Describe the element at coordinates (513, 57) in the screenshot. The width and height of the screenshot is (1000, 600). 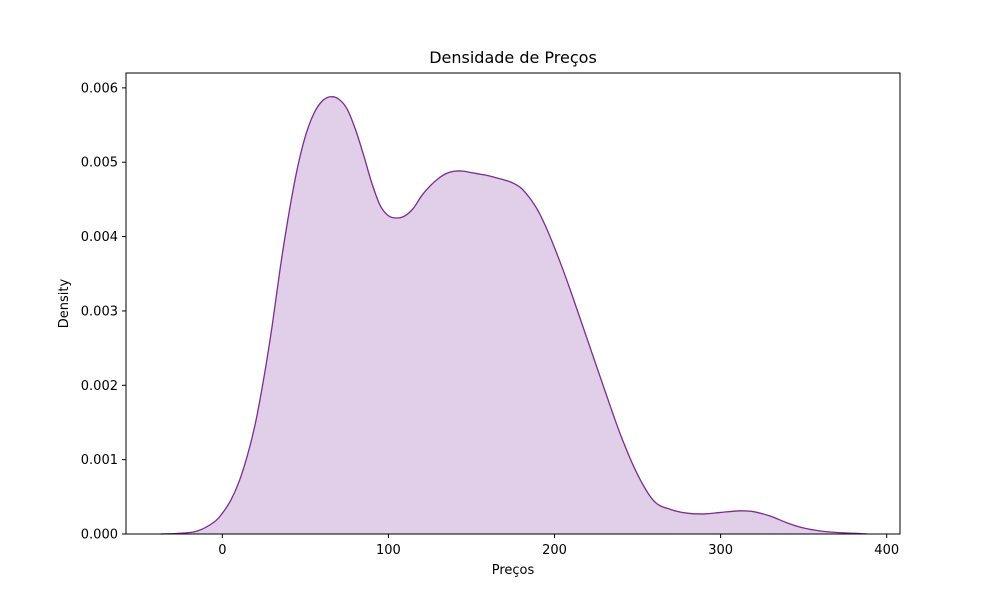
I see `chart-title: Densidade de Preços` at that location.